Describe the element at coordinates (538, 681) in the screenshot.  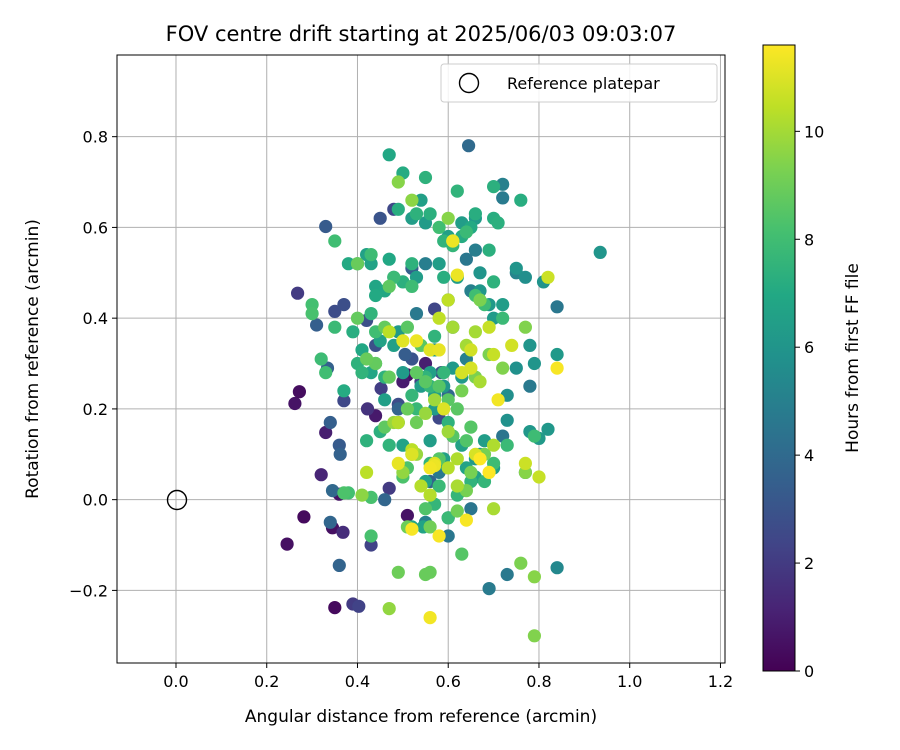
I see `x-tick-label: 0.8` at that location.